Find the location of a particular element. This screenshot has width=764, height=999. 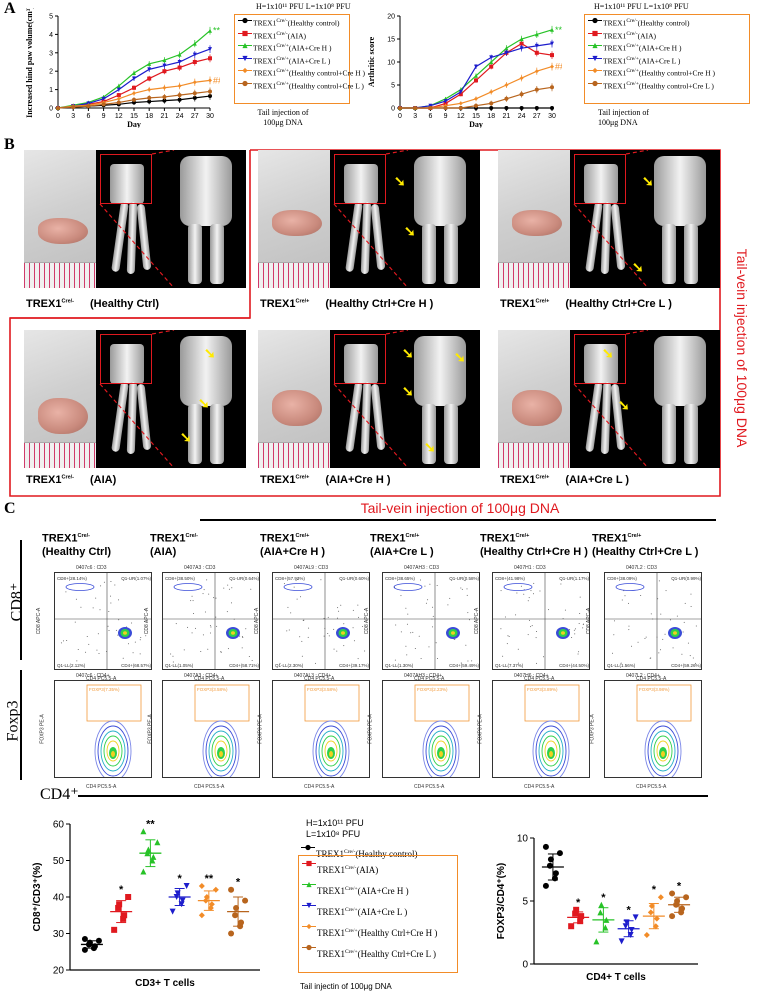

x-tick-label: 9 is located at coordinates (104, 116).